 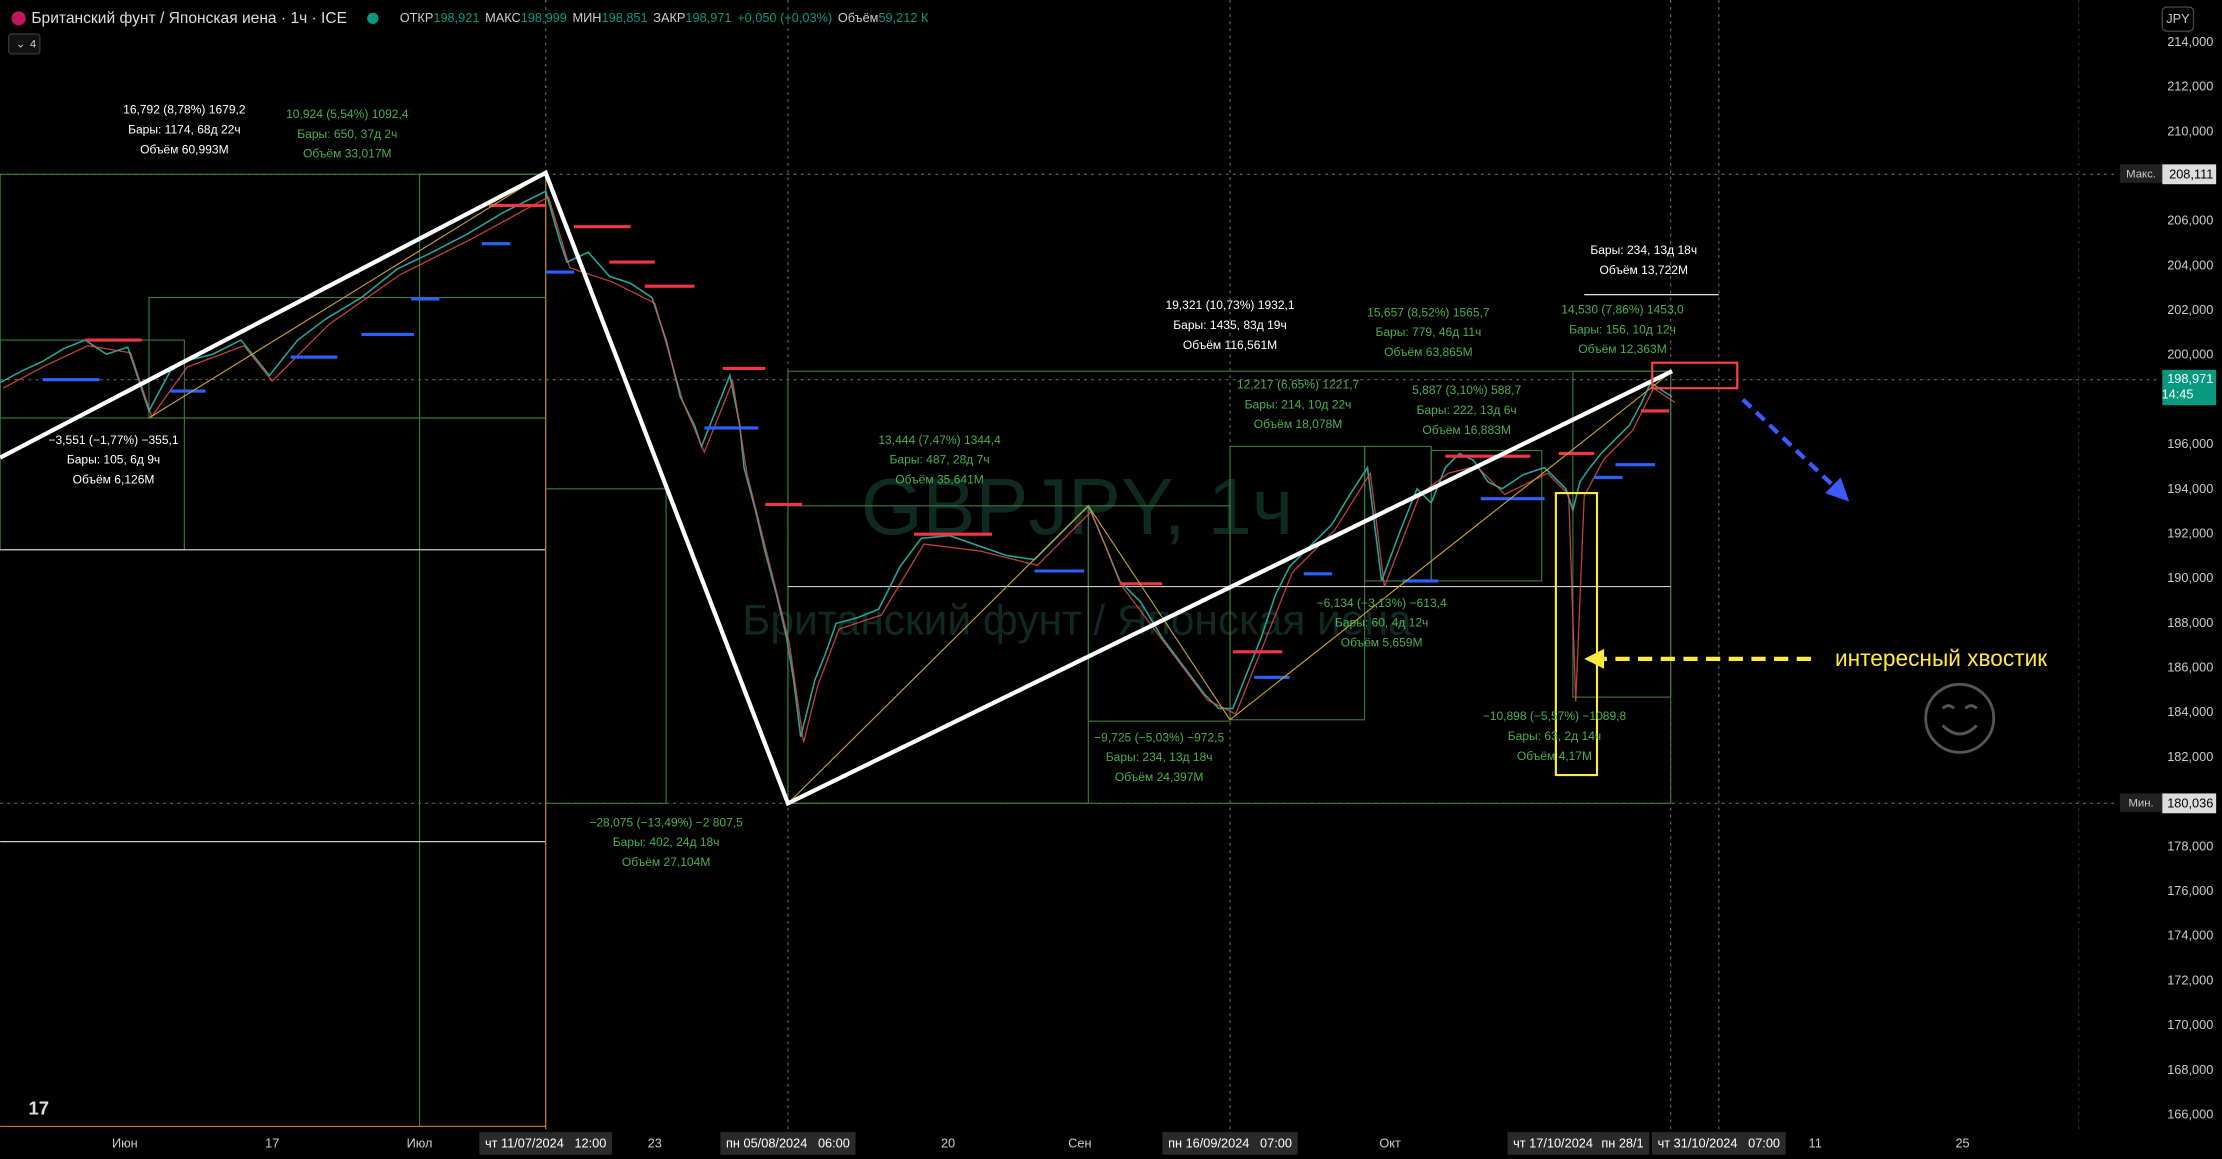 What do you see at coordinates (2190, 802) in the screenshot?
I see `min-value: 180,036` at bounding box center [2190, 802].